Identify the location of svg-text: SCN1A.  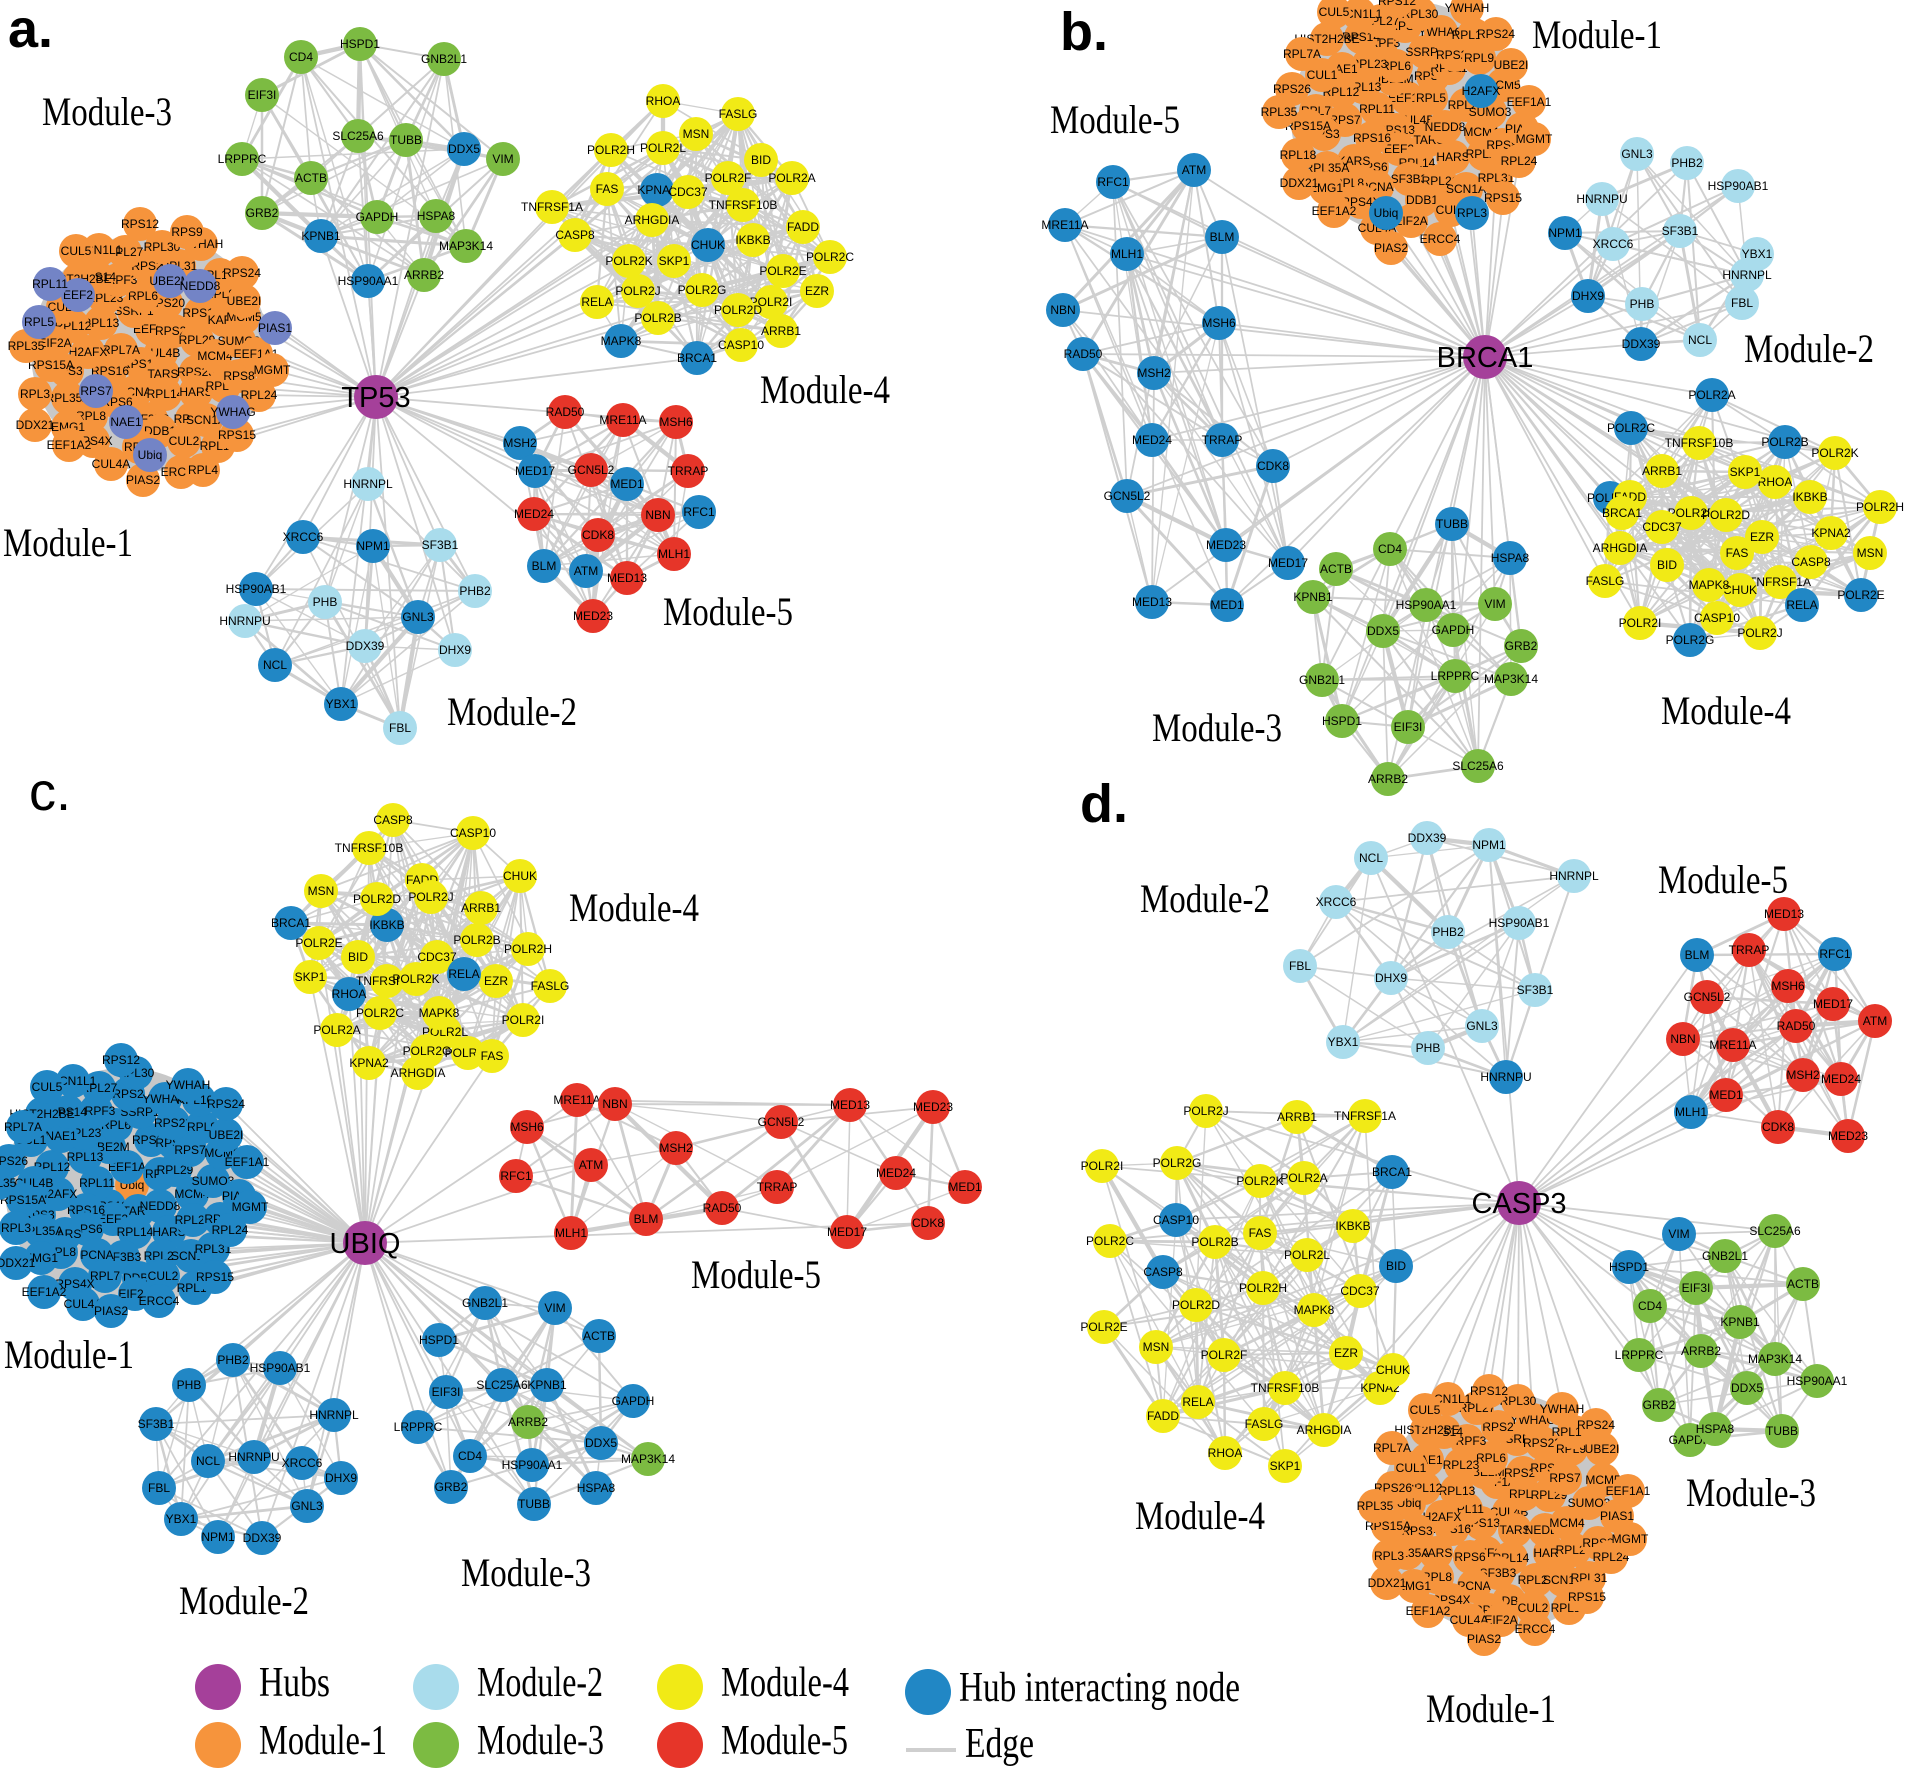
(1466, 189).